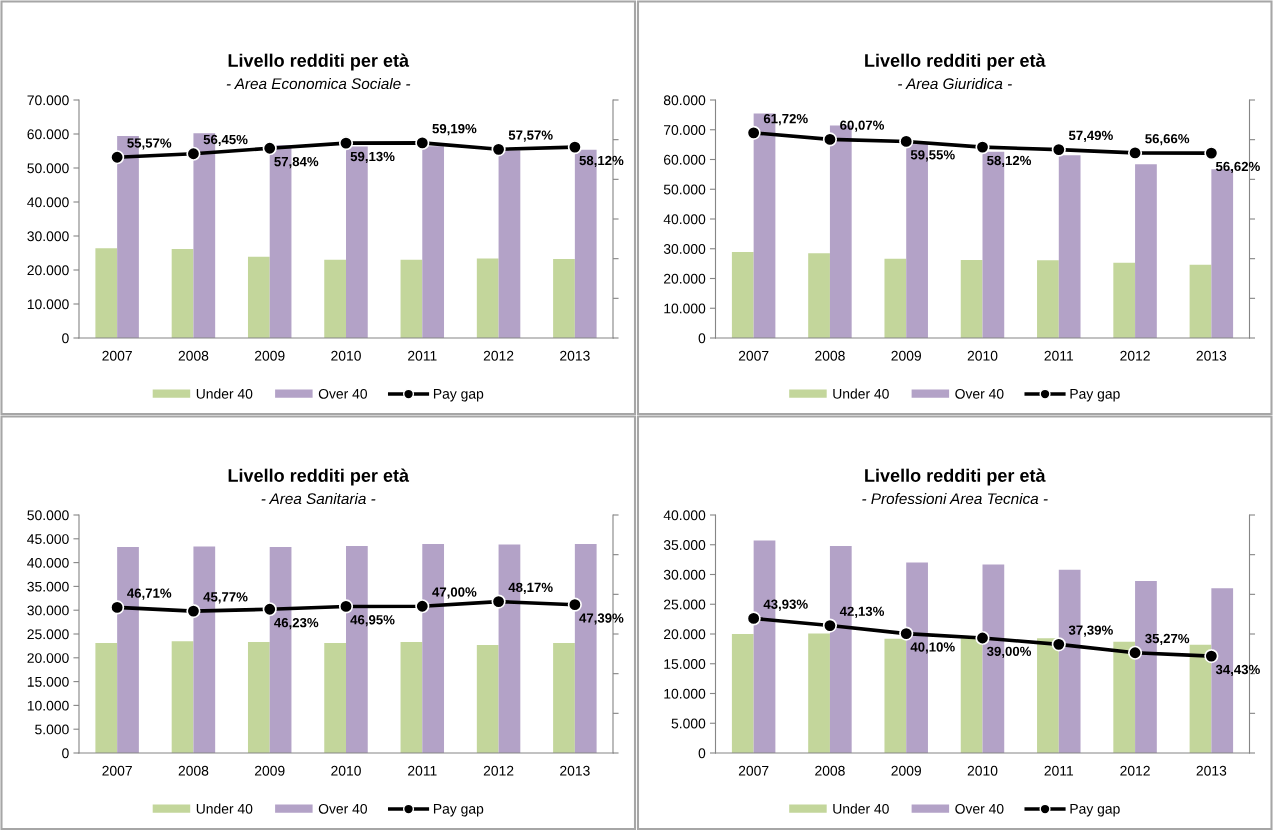 This screenshot has height=830, width=1273. Describe the element at coordinates (296, 623) in the screenshot. I see `data-label: 46,23%` at that location.